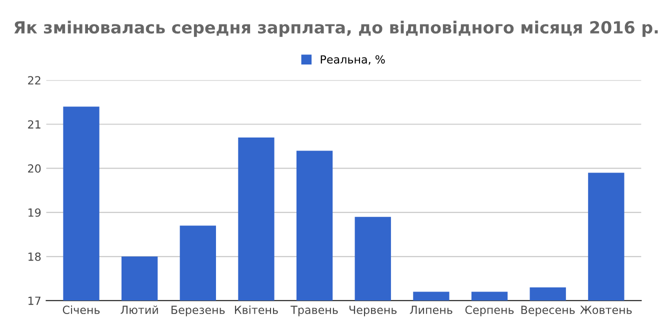 The height and width of the screenshot is (334, 661). I want to click on y-tick-label: 18, so click(34, 256).